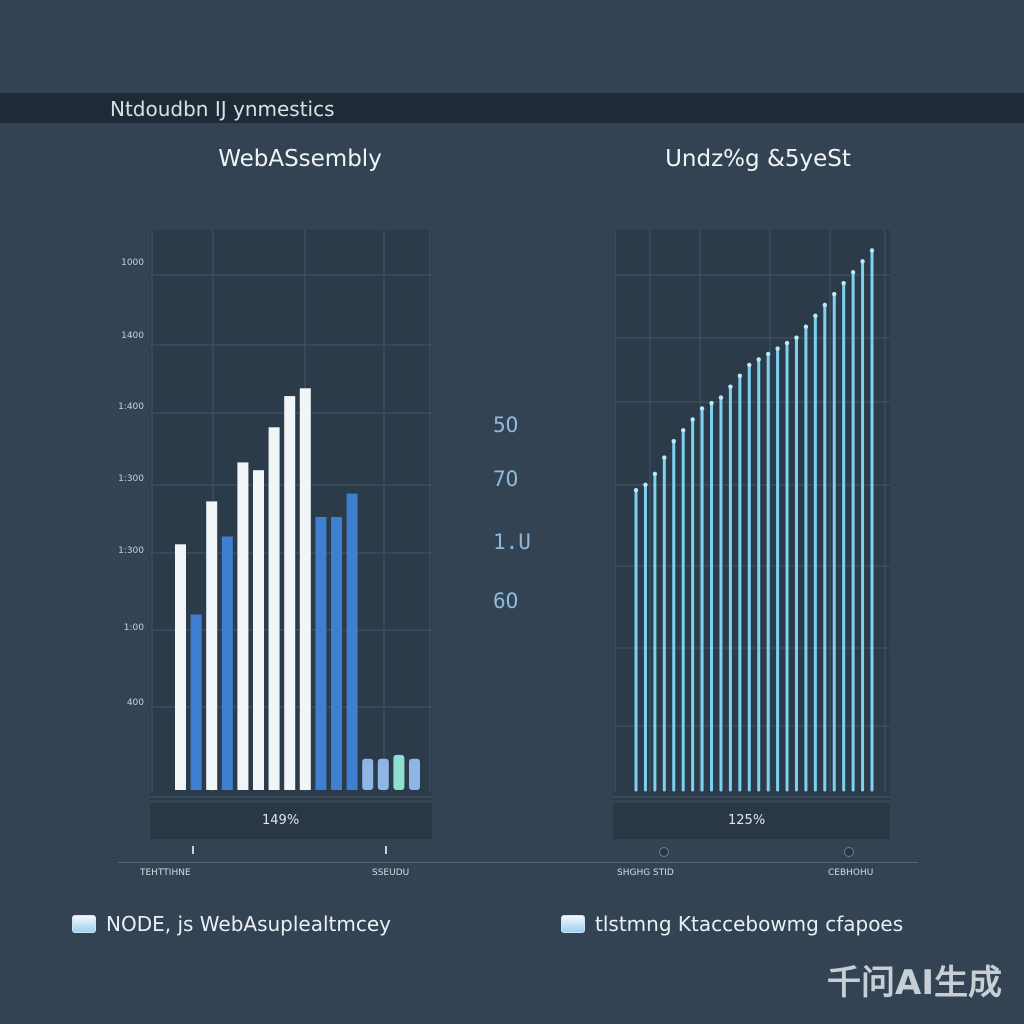 The height and width of the screenshot is (1024, 1024). Describe the element at coordinates (851, 873) in the screenshot. I see `right-bottom-label-2: CEBHOHU` at that location.